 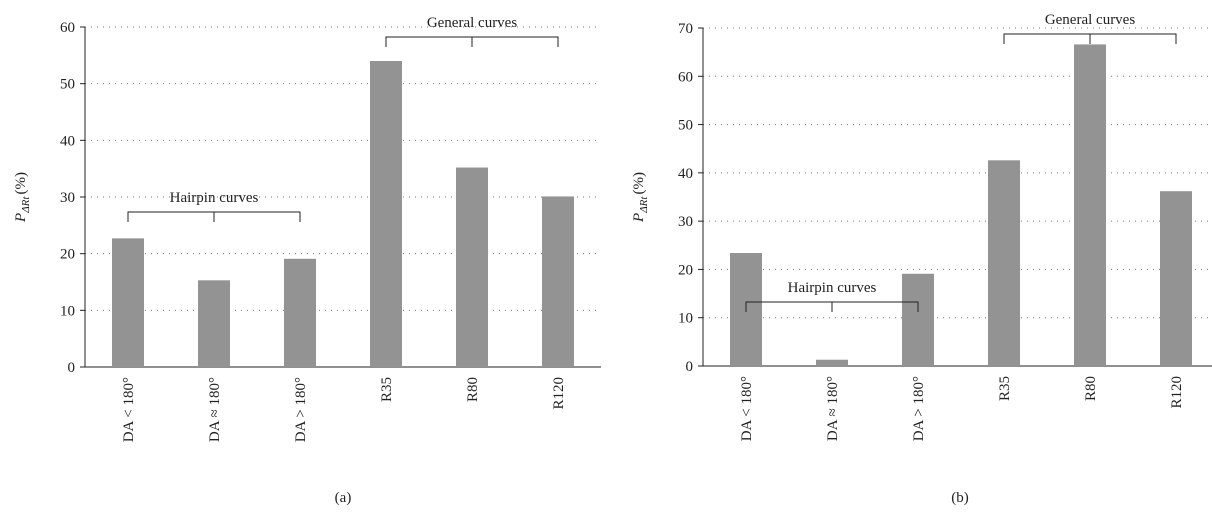 What do you see at coordinates (960, 498) in the screenshot?
I see `caption: (b)` at bounding box center [960, 498].